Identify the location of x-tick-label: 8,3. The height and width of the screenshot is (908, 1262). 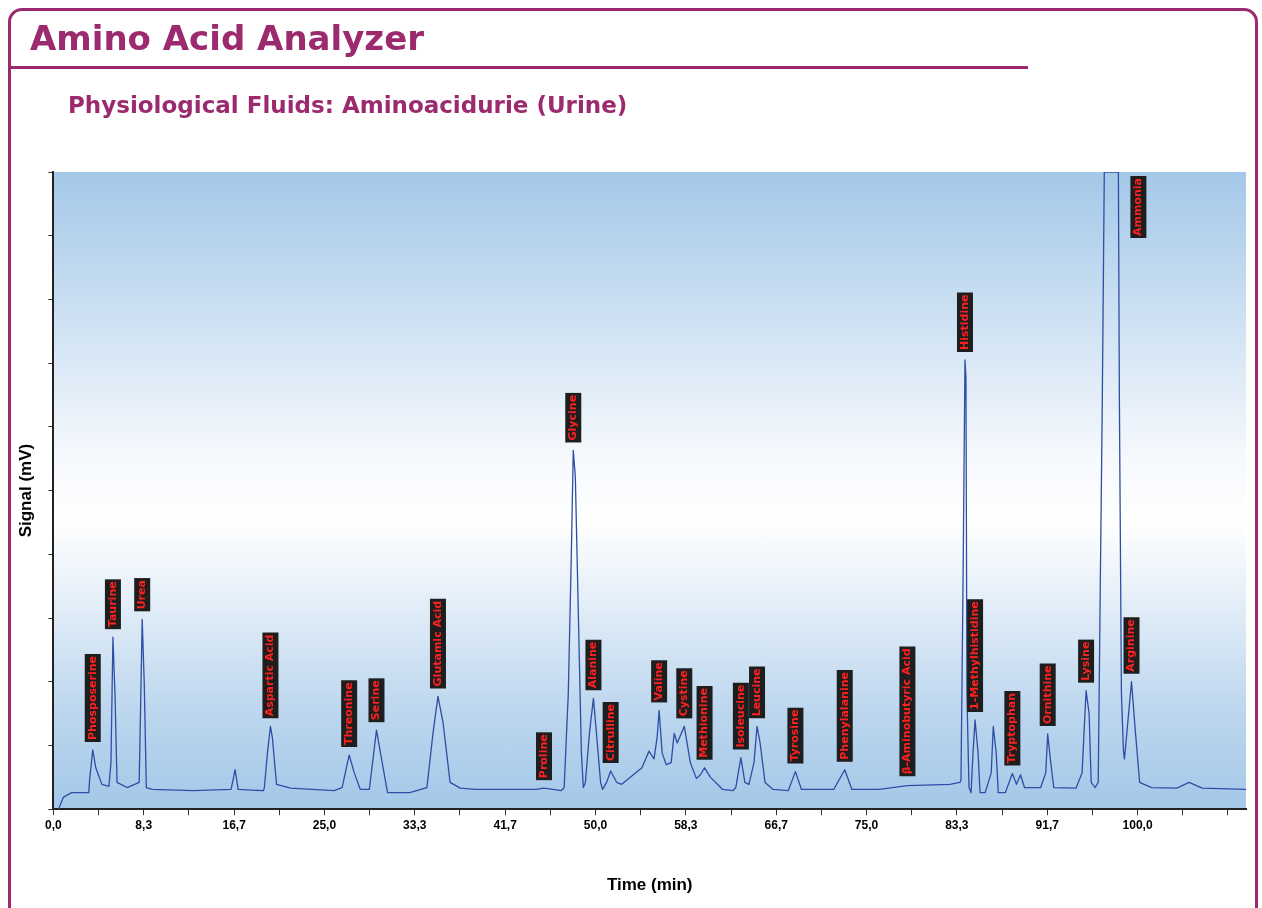
(144, 824).